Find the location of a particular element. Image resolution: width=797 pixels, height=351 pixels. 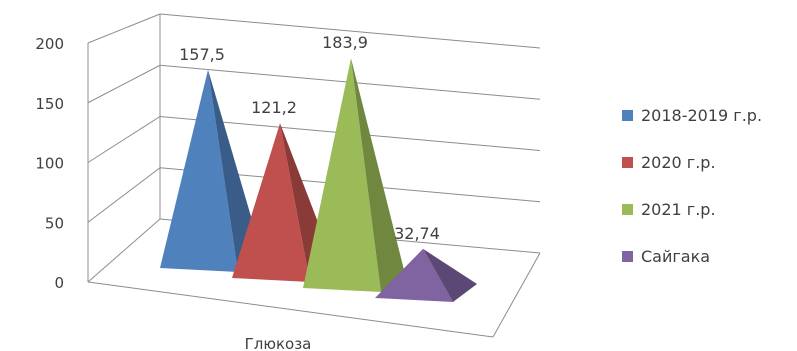

x-category-label: Глюкоза is located at coordinates (278, 343).